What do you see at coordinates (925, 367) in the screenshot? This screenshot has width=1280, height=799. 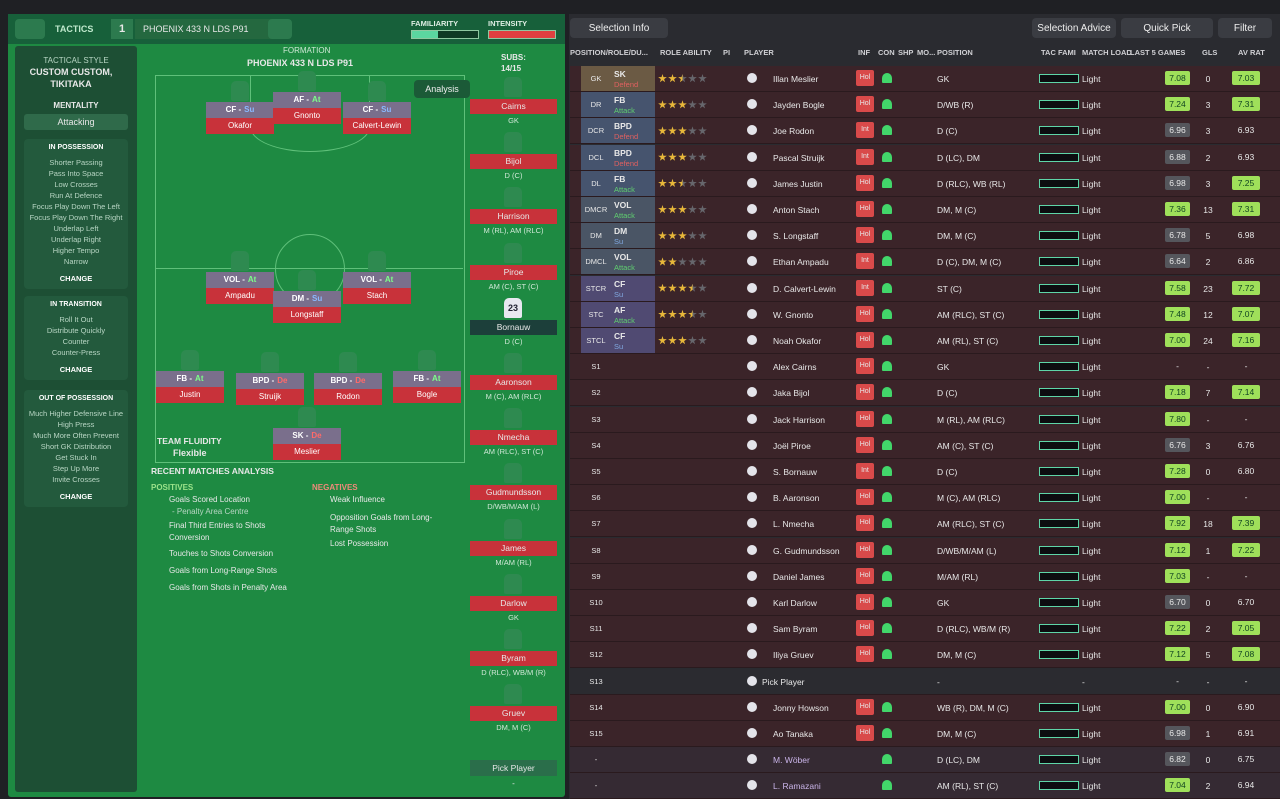 I see `player-row: S1 Alex Cairns Hol GK Light - - -` at bounding box center [925, 367].